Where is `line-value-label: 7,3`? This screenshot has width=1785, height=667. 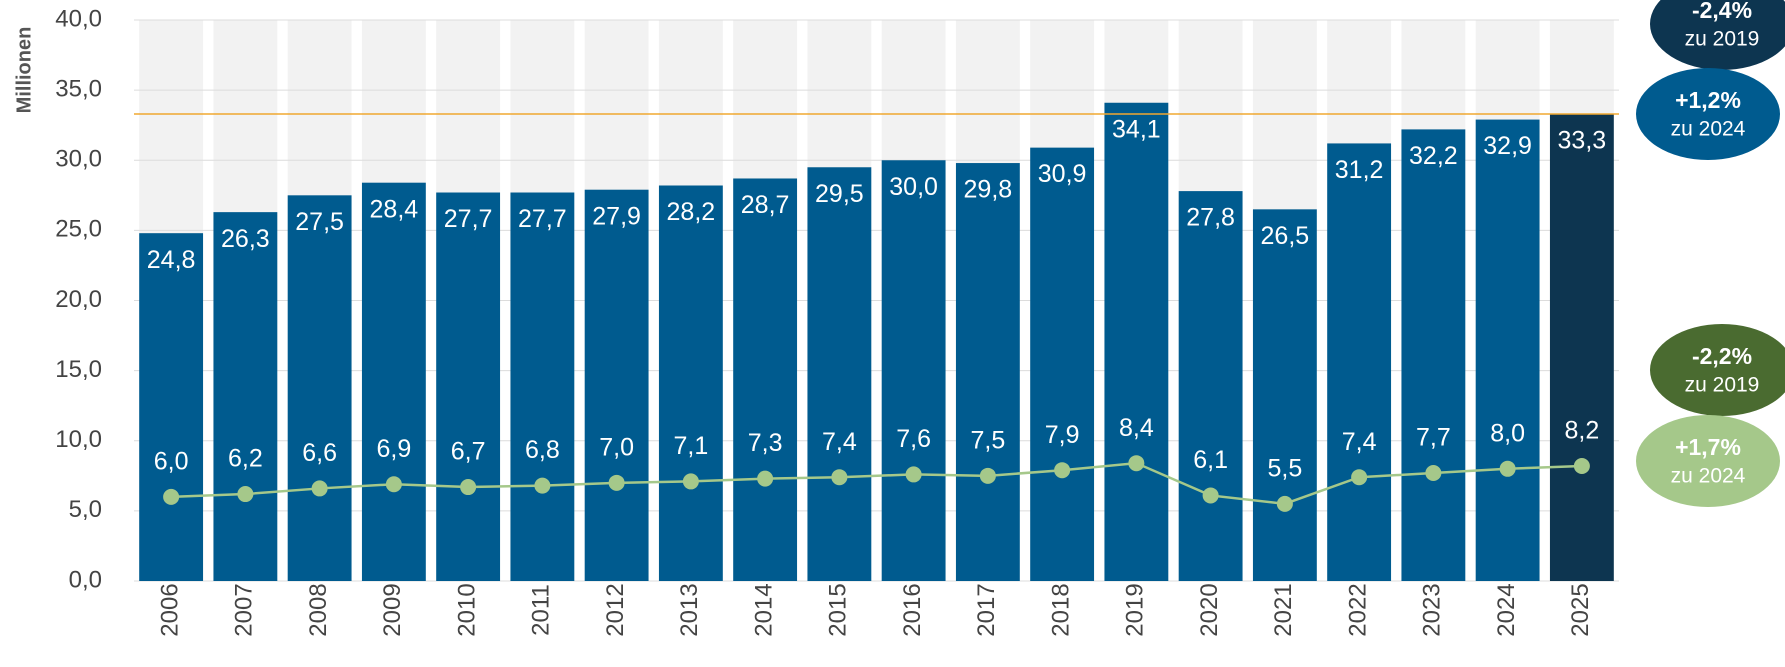 line-value-label: 7,3 is located at coordinates (765, 443).